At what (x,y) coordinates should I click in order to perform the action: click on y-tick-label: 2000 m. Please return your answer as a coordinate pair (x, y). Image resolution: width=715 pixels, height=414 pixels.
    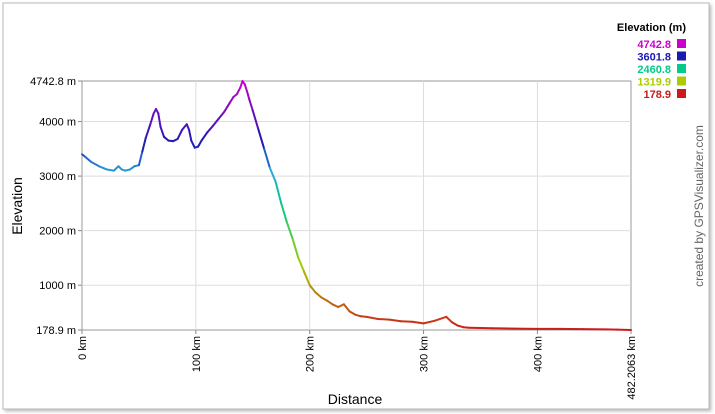
    Looking at the image, I should click on (57, 232).